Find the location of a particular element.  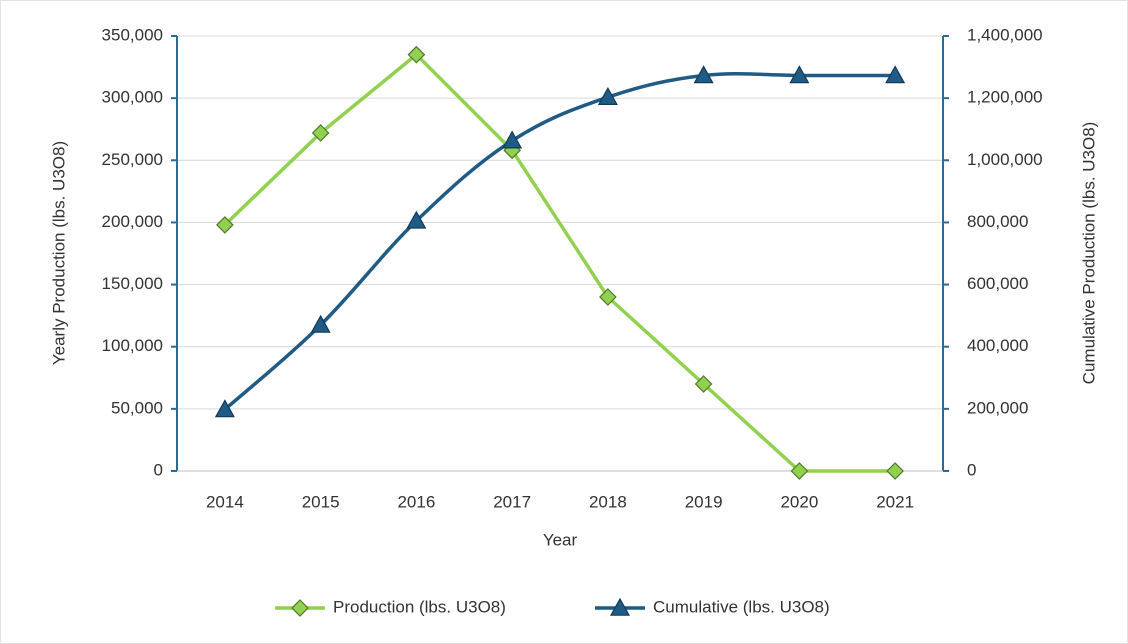

y2-tick-label: 1,200,000 is located at coordinates (1005, 97).